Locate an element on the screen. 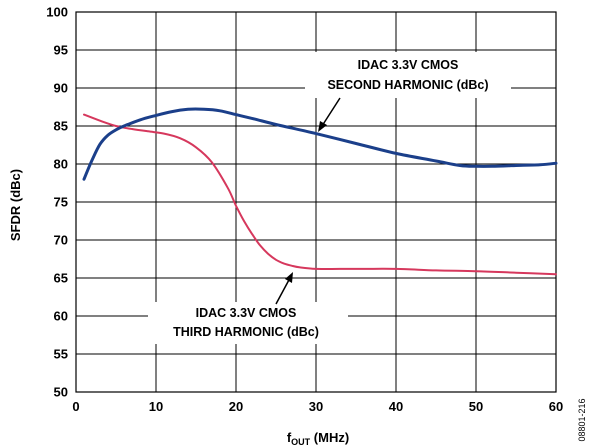 The width and height of the screenshot is (595, 448). third-harmonic-annotation-bg is located at coordinates (248, 323).